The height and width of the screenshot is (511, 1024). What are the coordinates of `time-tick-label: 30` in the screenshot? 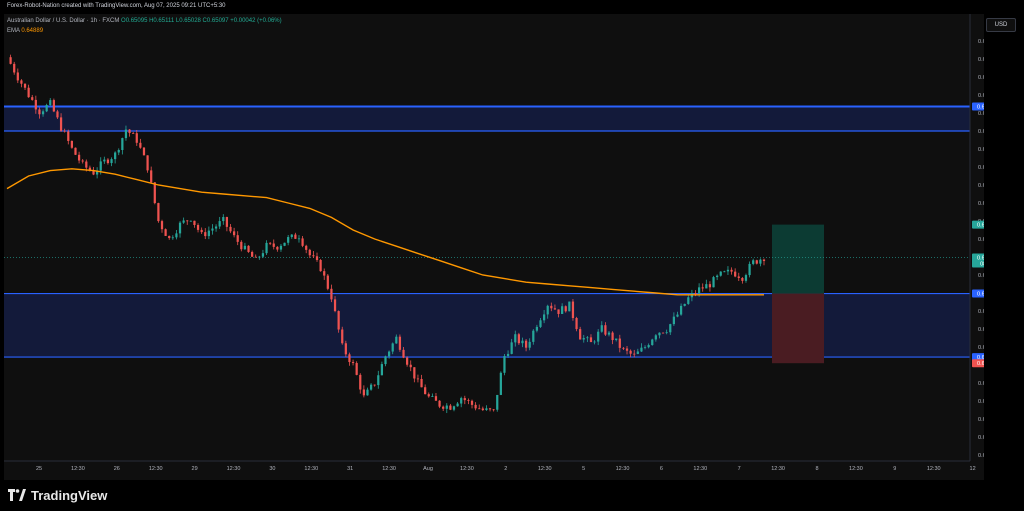 It's located at (272, 469).